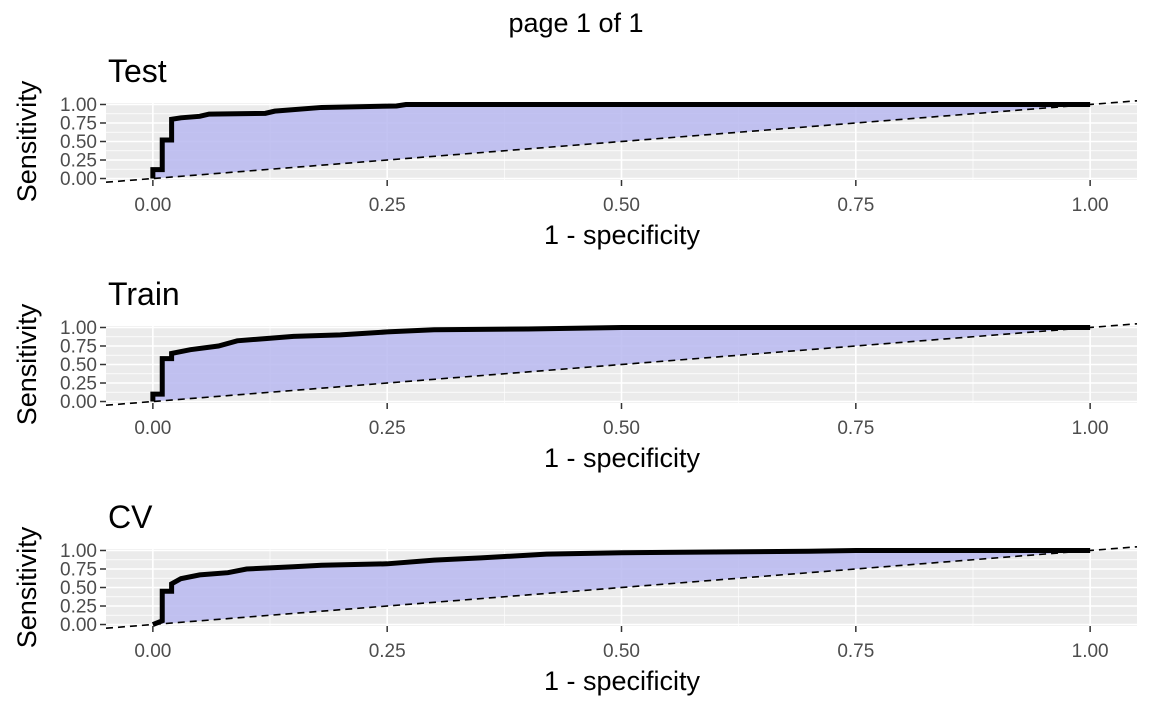 Image resolution: width=1152 pixels, height=711 pixels. I want to click on panel-title: Train, so click(144, 294).